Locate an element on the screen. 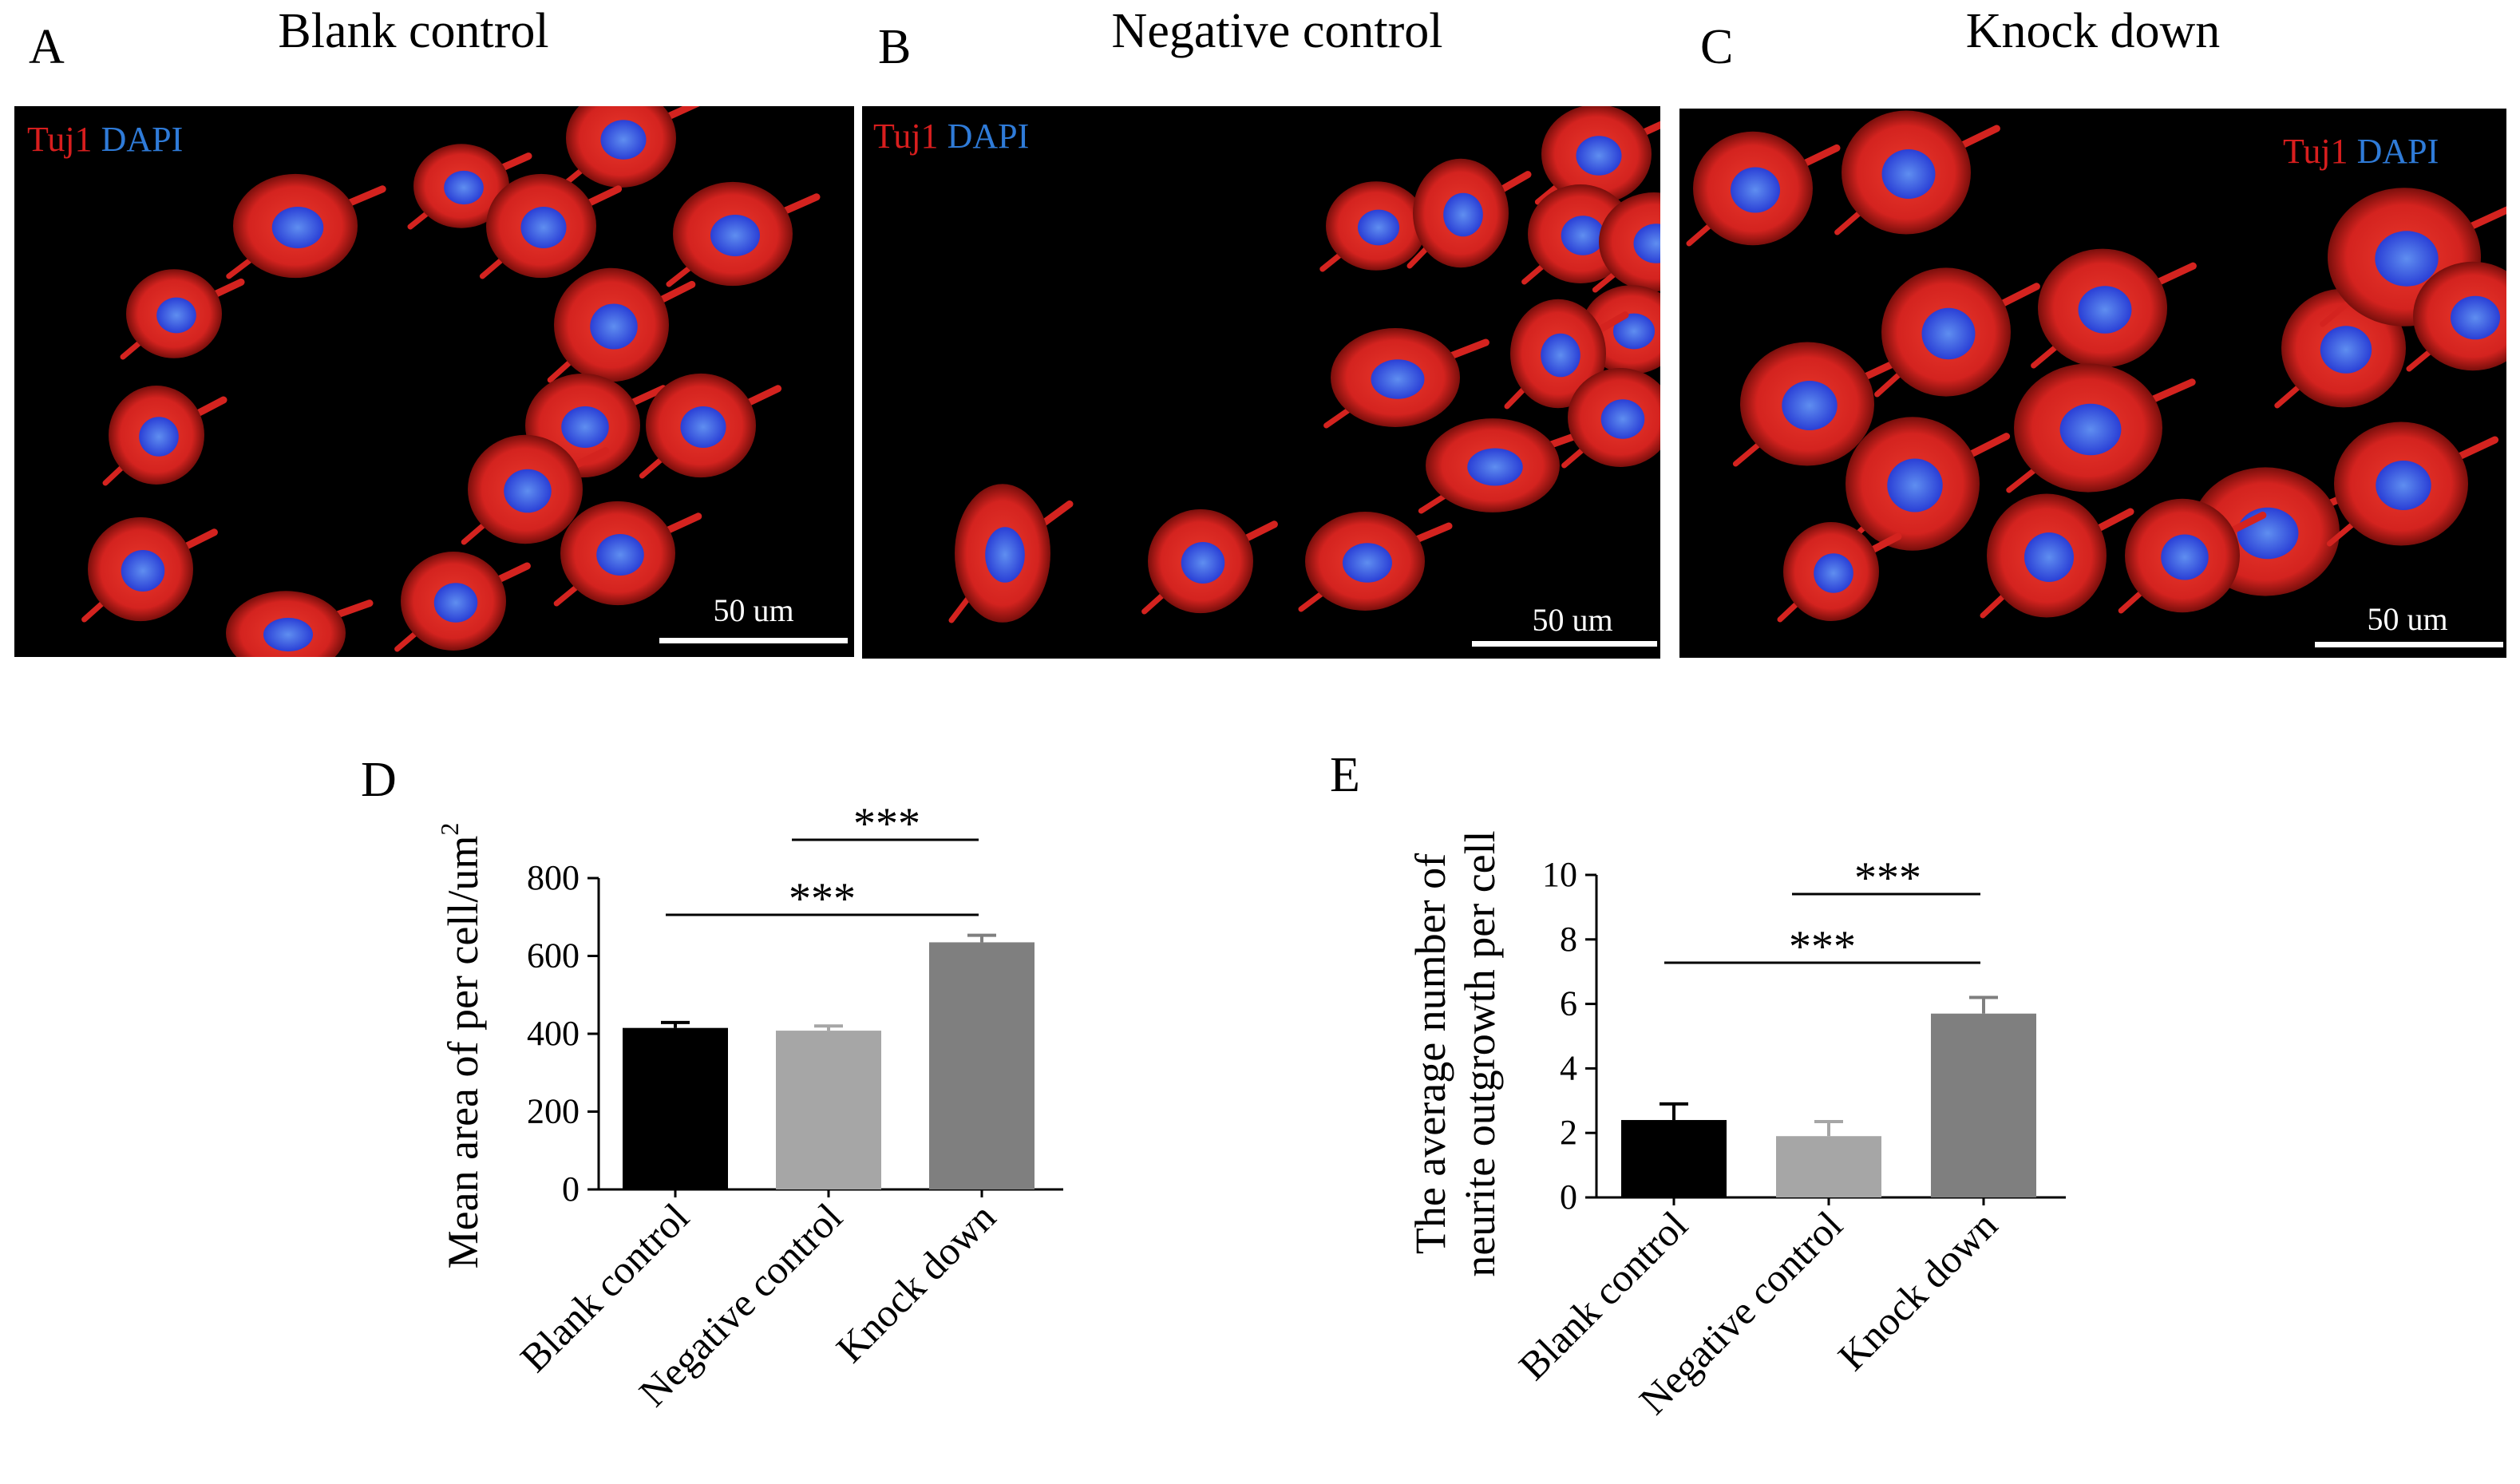 Image resolution: width=2520 pixels, height=1484 pixels. panel-letter-e: E is located at coordinates (1345, 775).